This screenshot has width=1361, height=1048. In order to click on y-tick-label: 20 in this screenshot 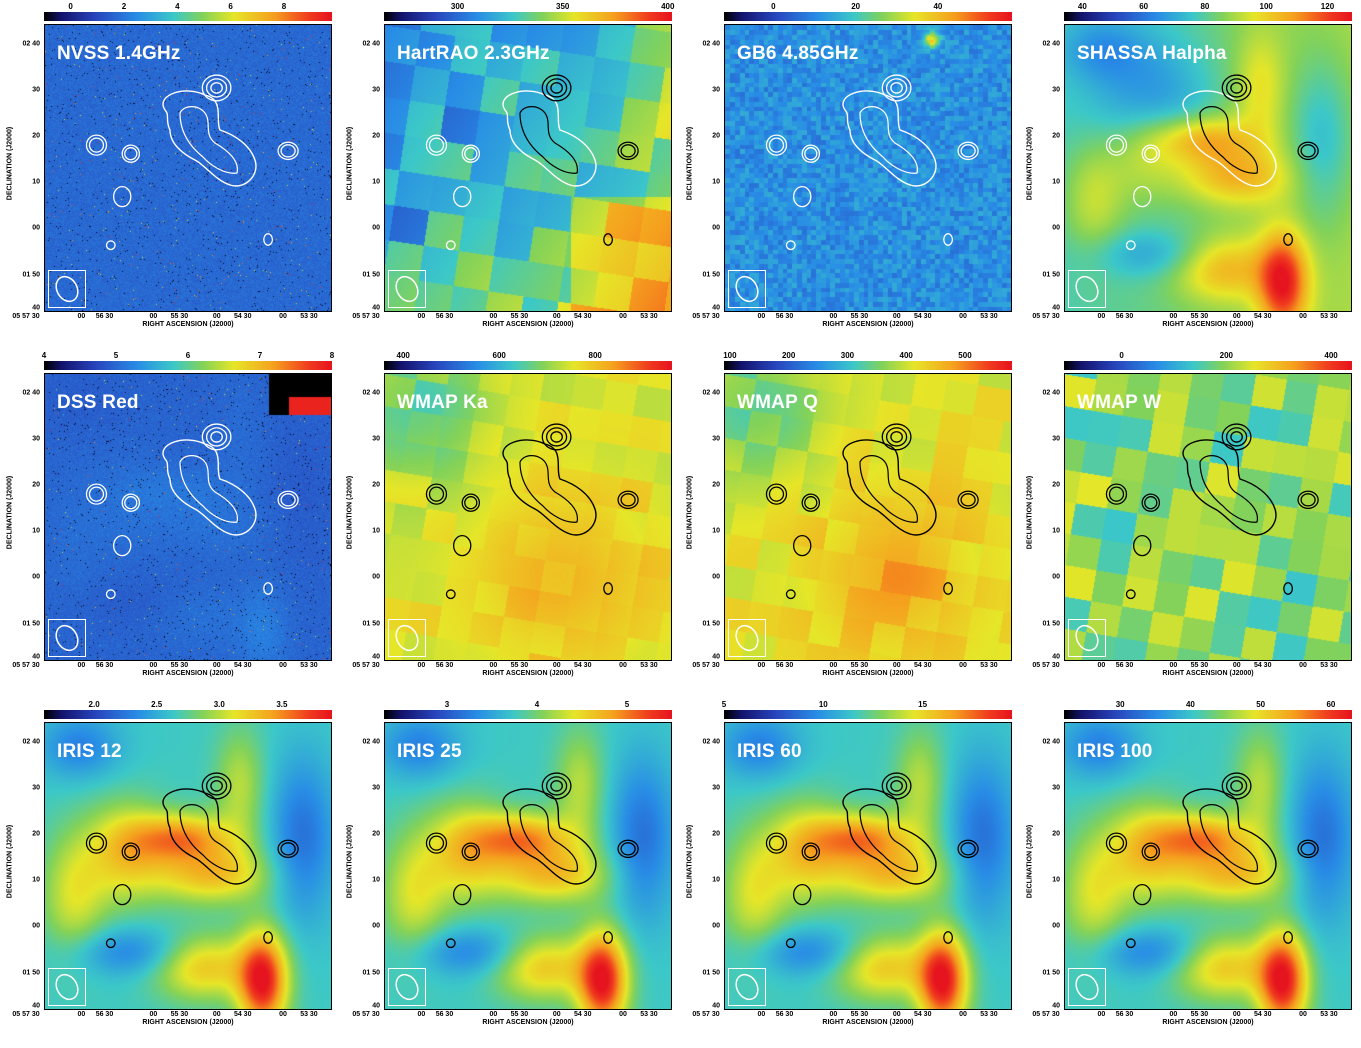, I will do `click(36, 136)`.